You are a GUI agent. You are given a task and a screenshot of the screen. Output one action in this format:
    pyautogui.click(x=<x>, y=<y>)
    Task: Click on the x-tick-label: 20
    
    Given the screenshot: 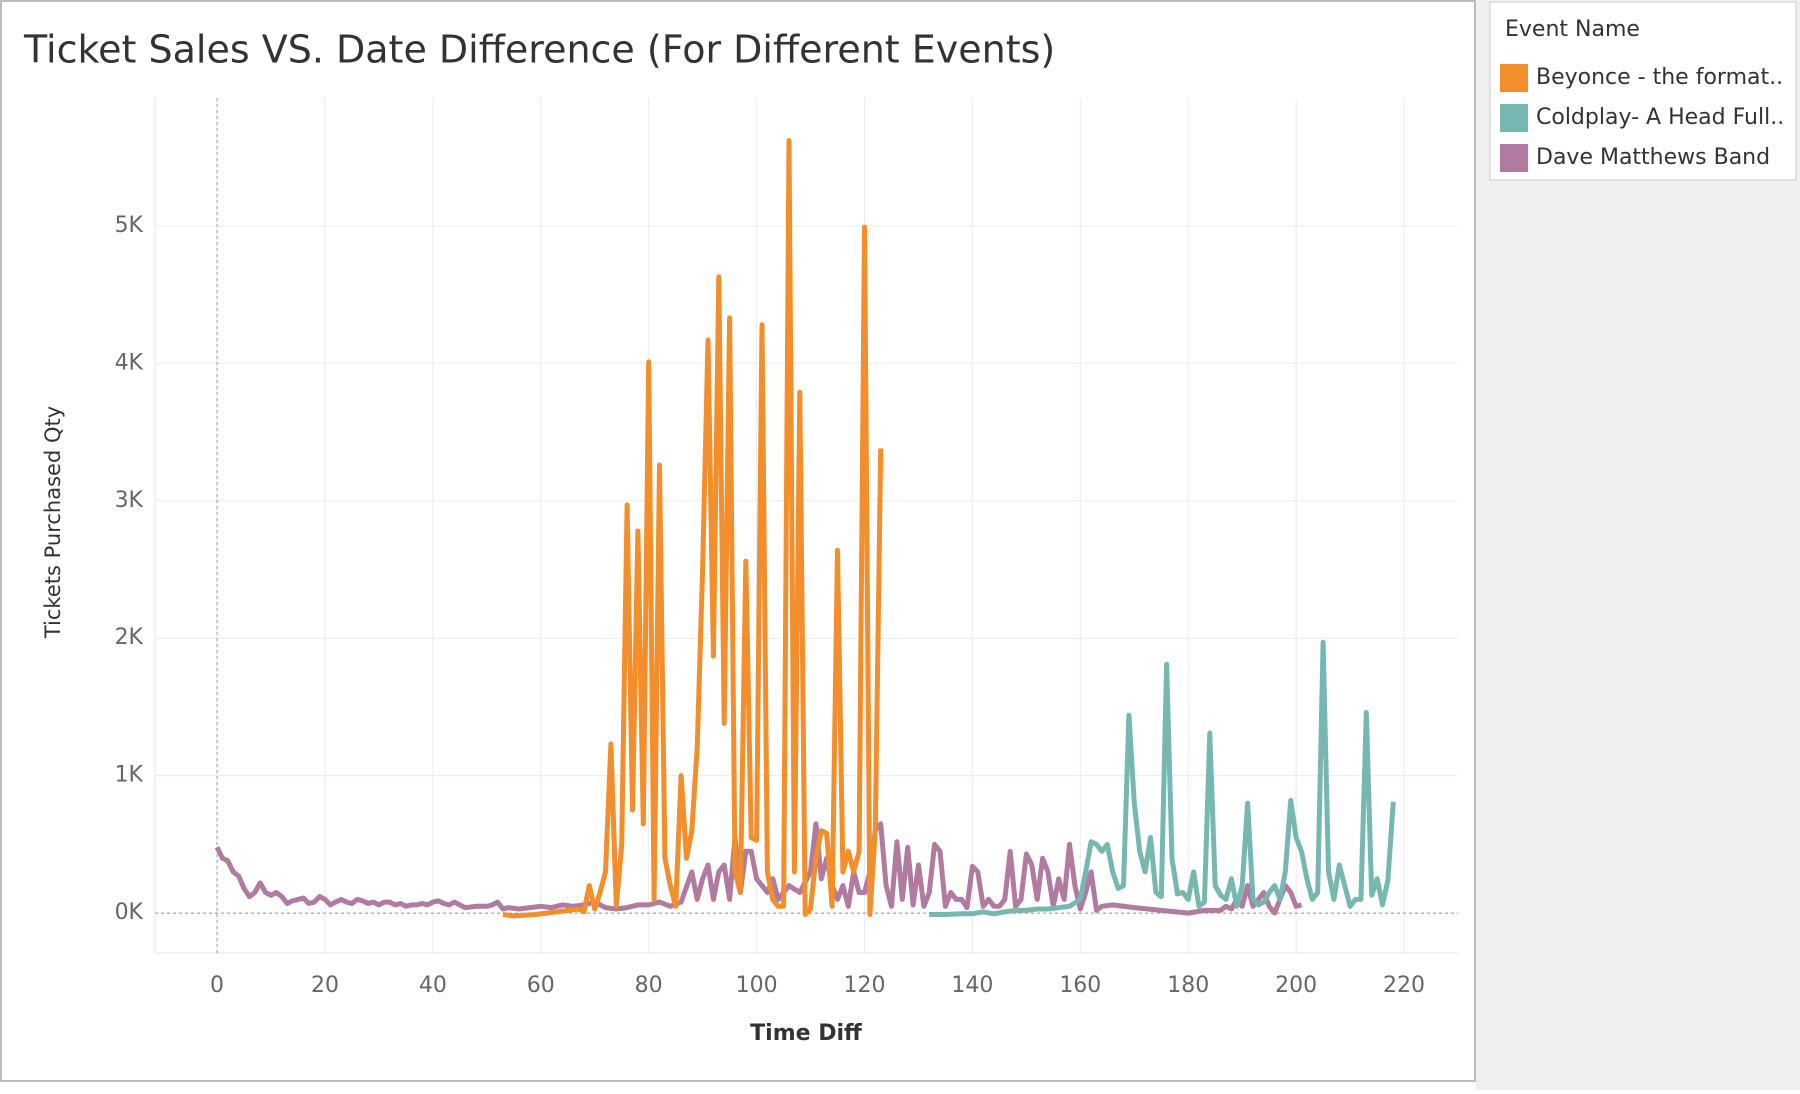 What is the action you would take?
    pyautogui.click(x=325, y=985)
    